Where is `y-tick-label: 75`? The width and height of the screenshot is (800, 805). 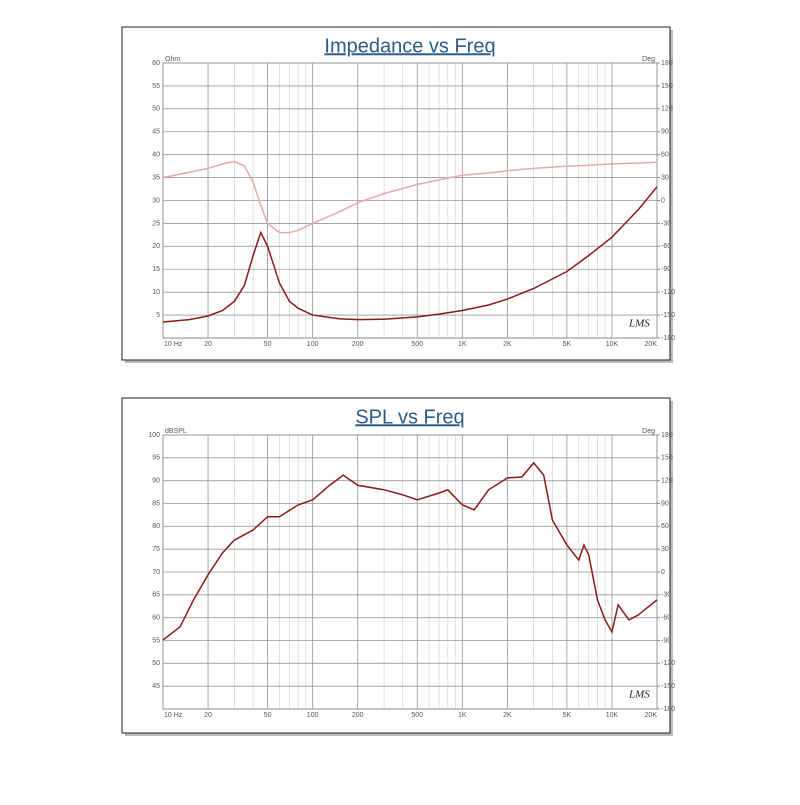 y-tick-label: 75 is located at coordinates (156, 549).